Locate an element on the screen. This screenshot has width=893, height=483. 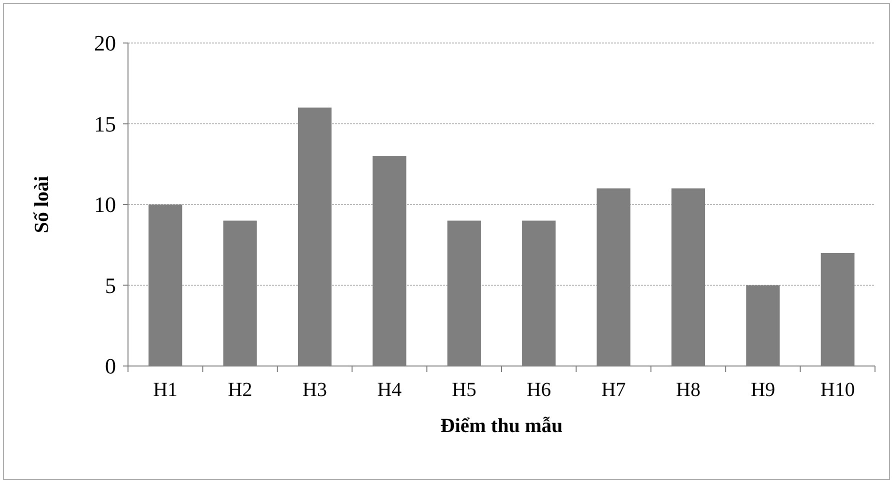
x-tick-label: H5 is located at coordinates (464, 390).